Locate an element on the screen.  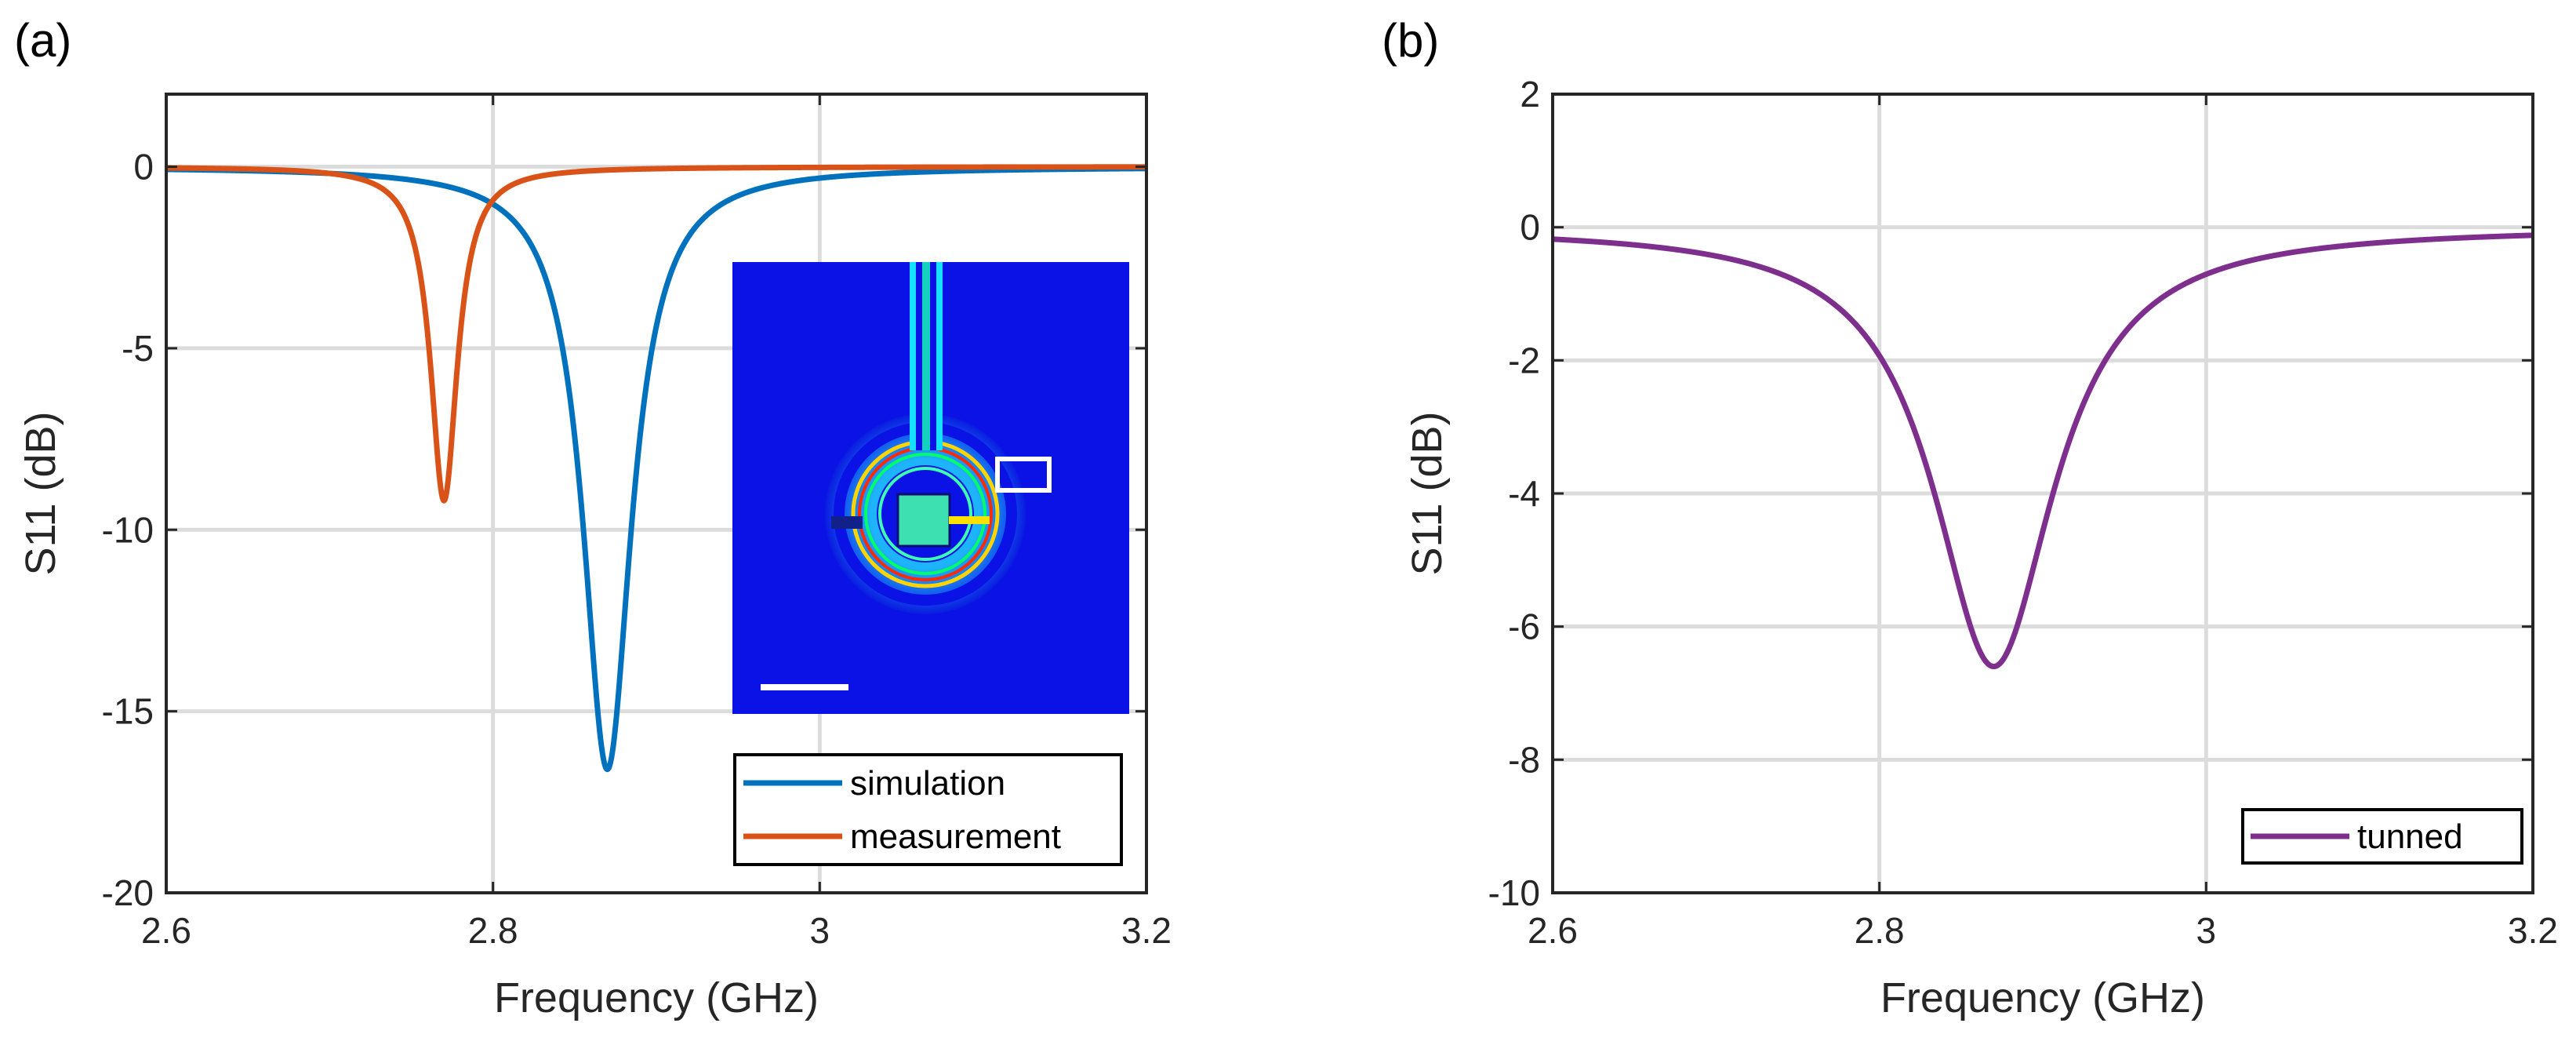
scale-bar is located at coordinates (804, 687).